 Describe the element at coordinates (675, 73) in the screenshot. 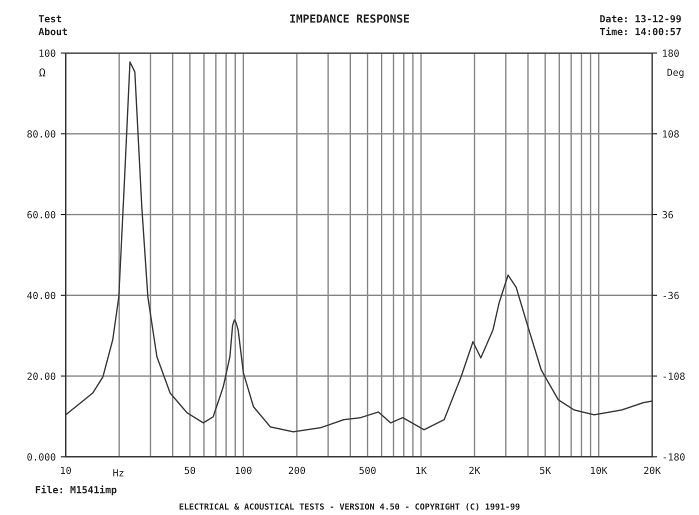

I see `y2-axis-title: Deg` at that location.